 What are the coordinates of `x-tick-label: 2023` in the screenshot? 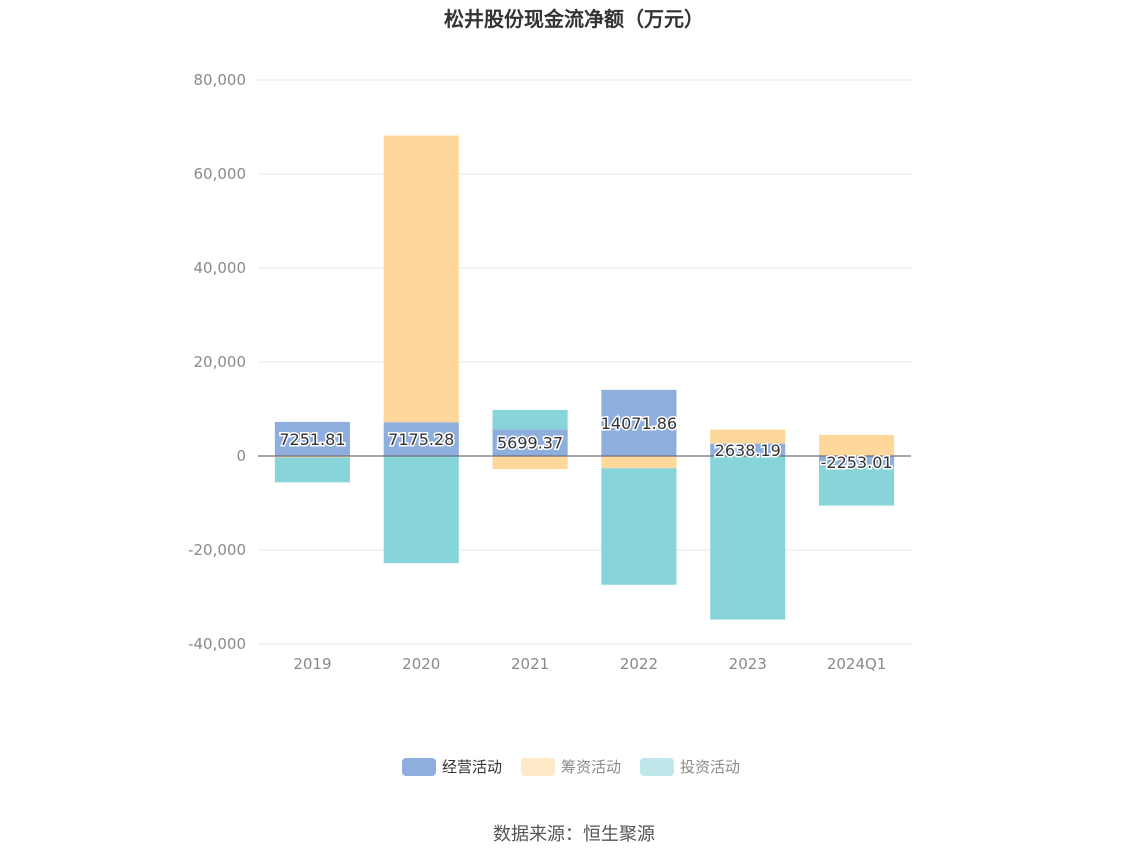 It's located at (748, 664).